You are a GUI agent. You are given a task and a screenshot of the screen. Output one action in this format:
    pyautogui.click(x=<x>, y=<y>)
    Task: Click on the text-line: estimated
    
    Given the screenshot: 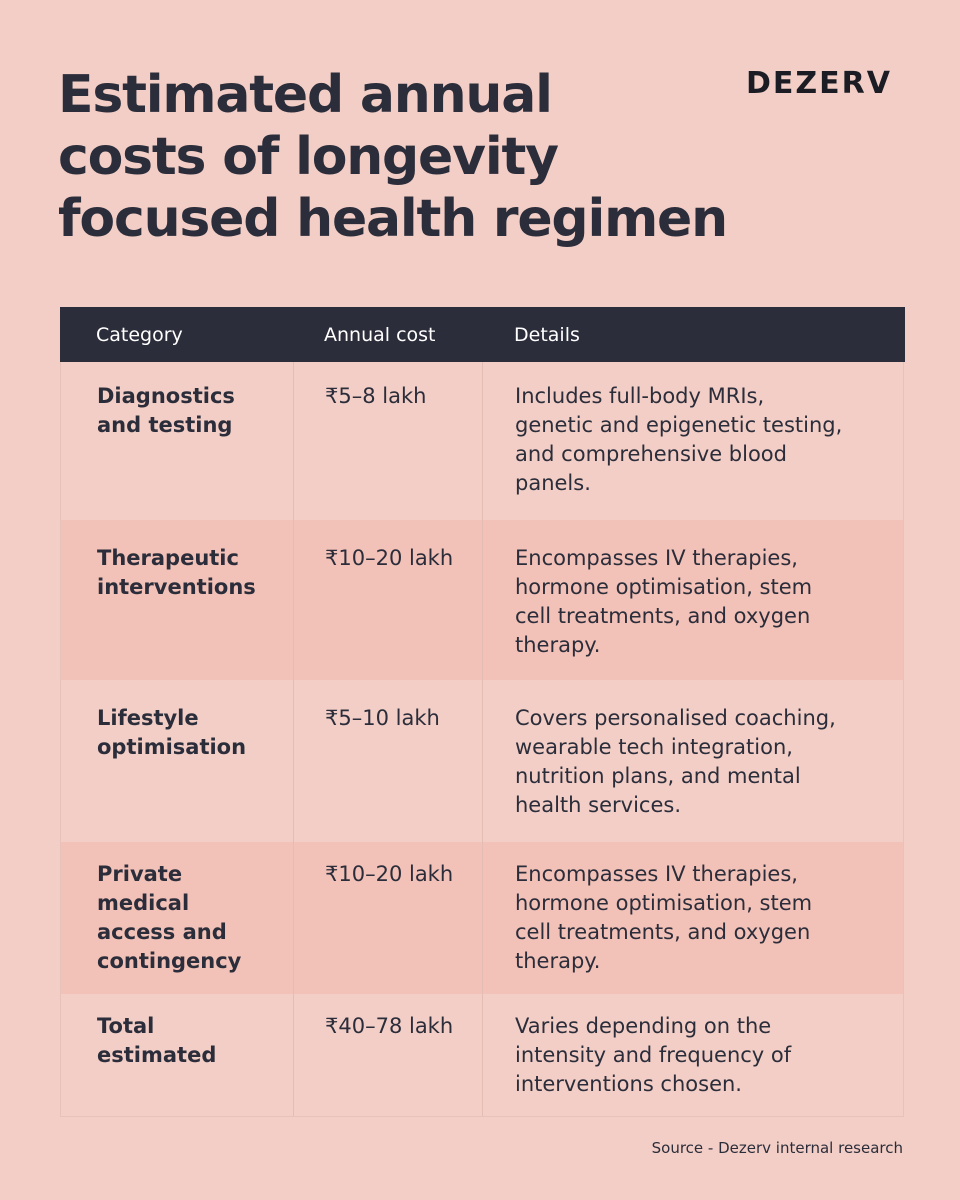 What is the action you would take?
    pyautogui.click(x=157, y=1055)
    